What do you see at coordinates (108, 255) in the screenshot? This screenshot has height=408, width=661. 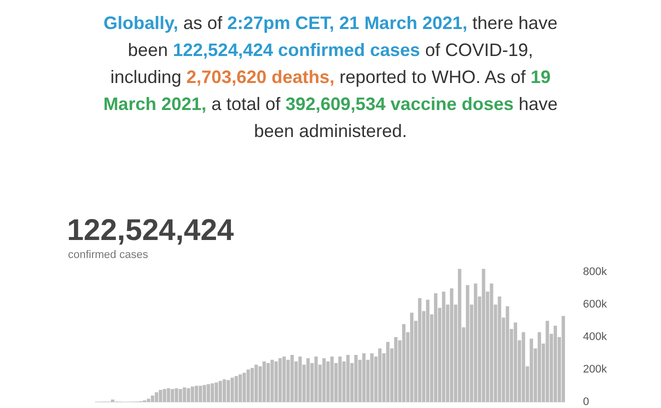 I see `text: confirmed cases` at bounding box center [108, 255].